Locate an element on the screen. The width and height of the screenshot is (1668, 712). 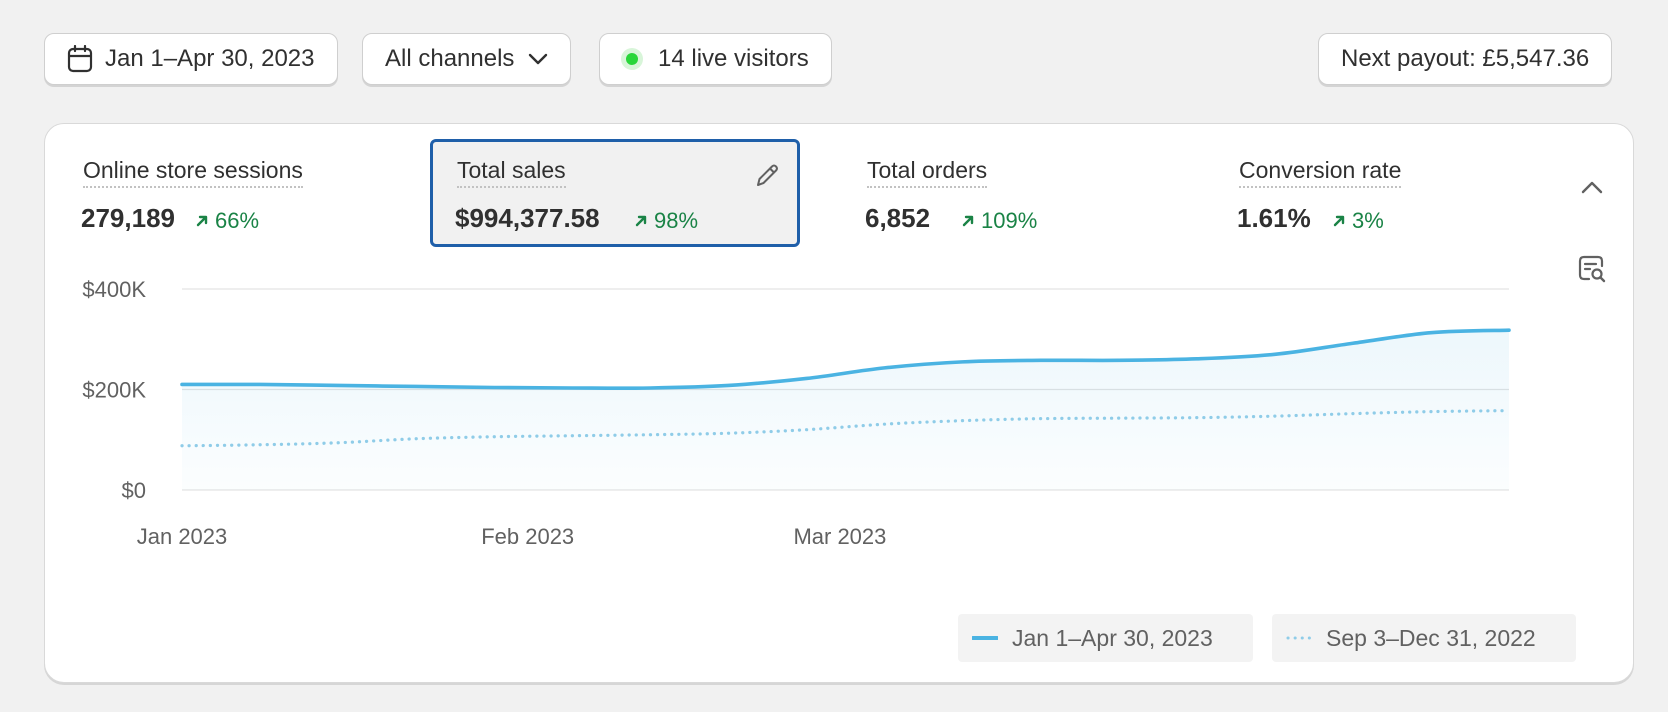
calendar-icon is located at coordinates (80, 59).